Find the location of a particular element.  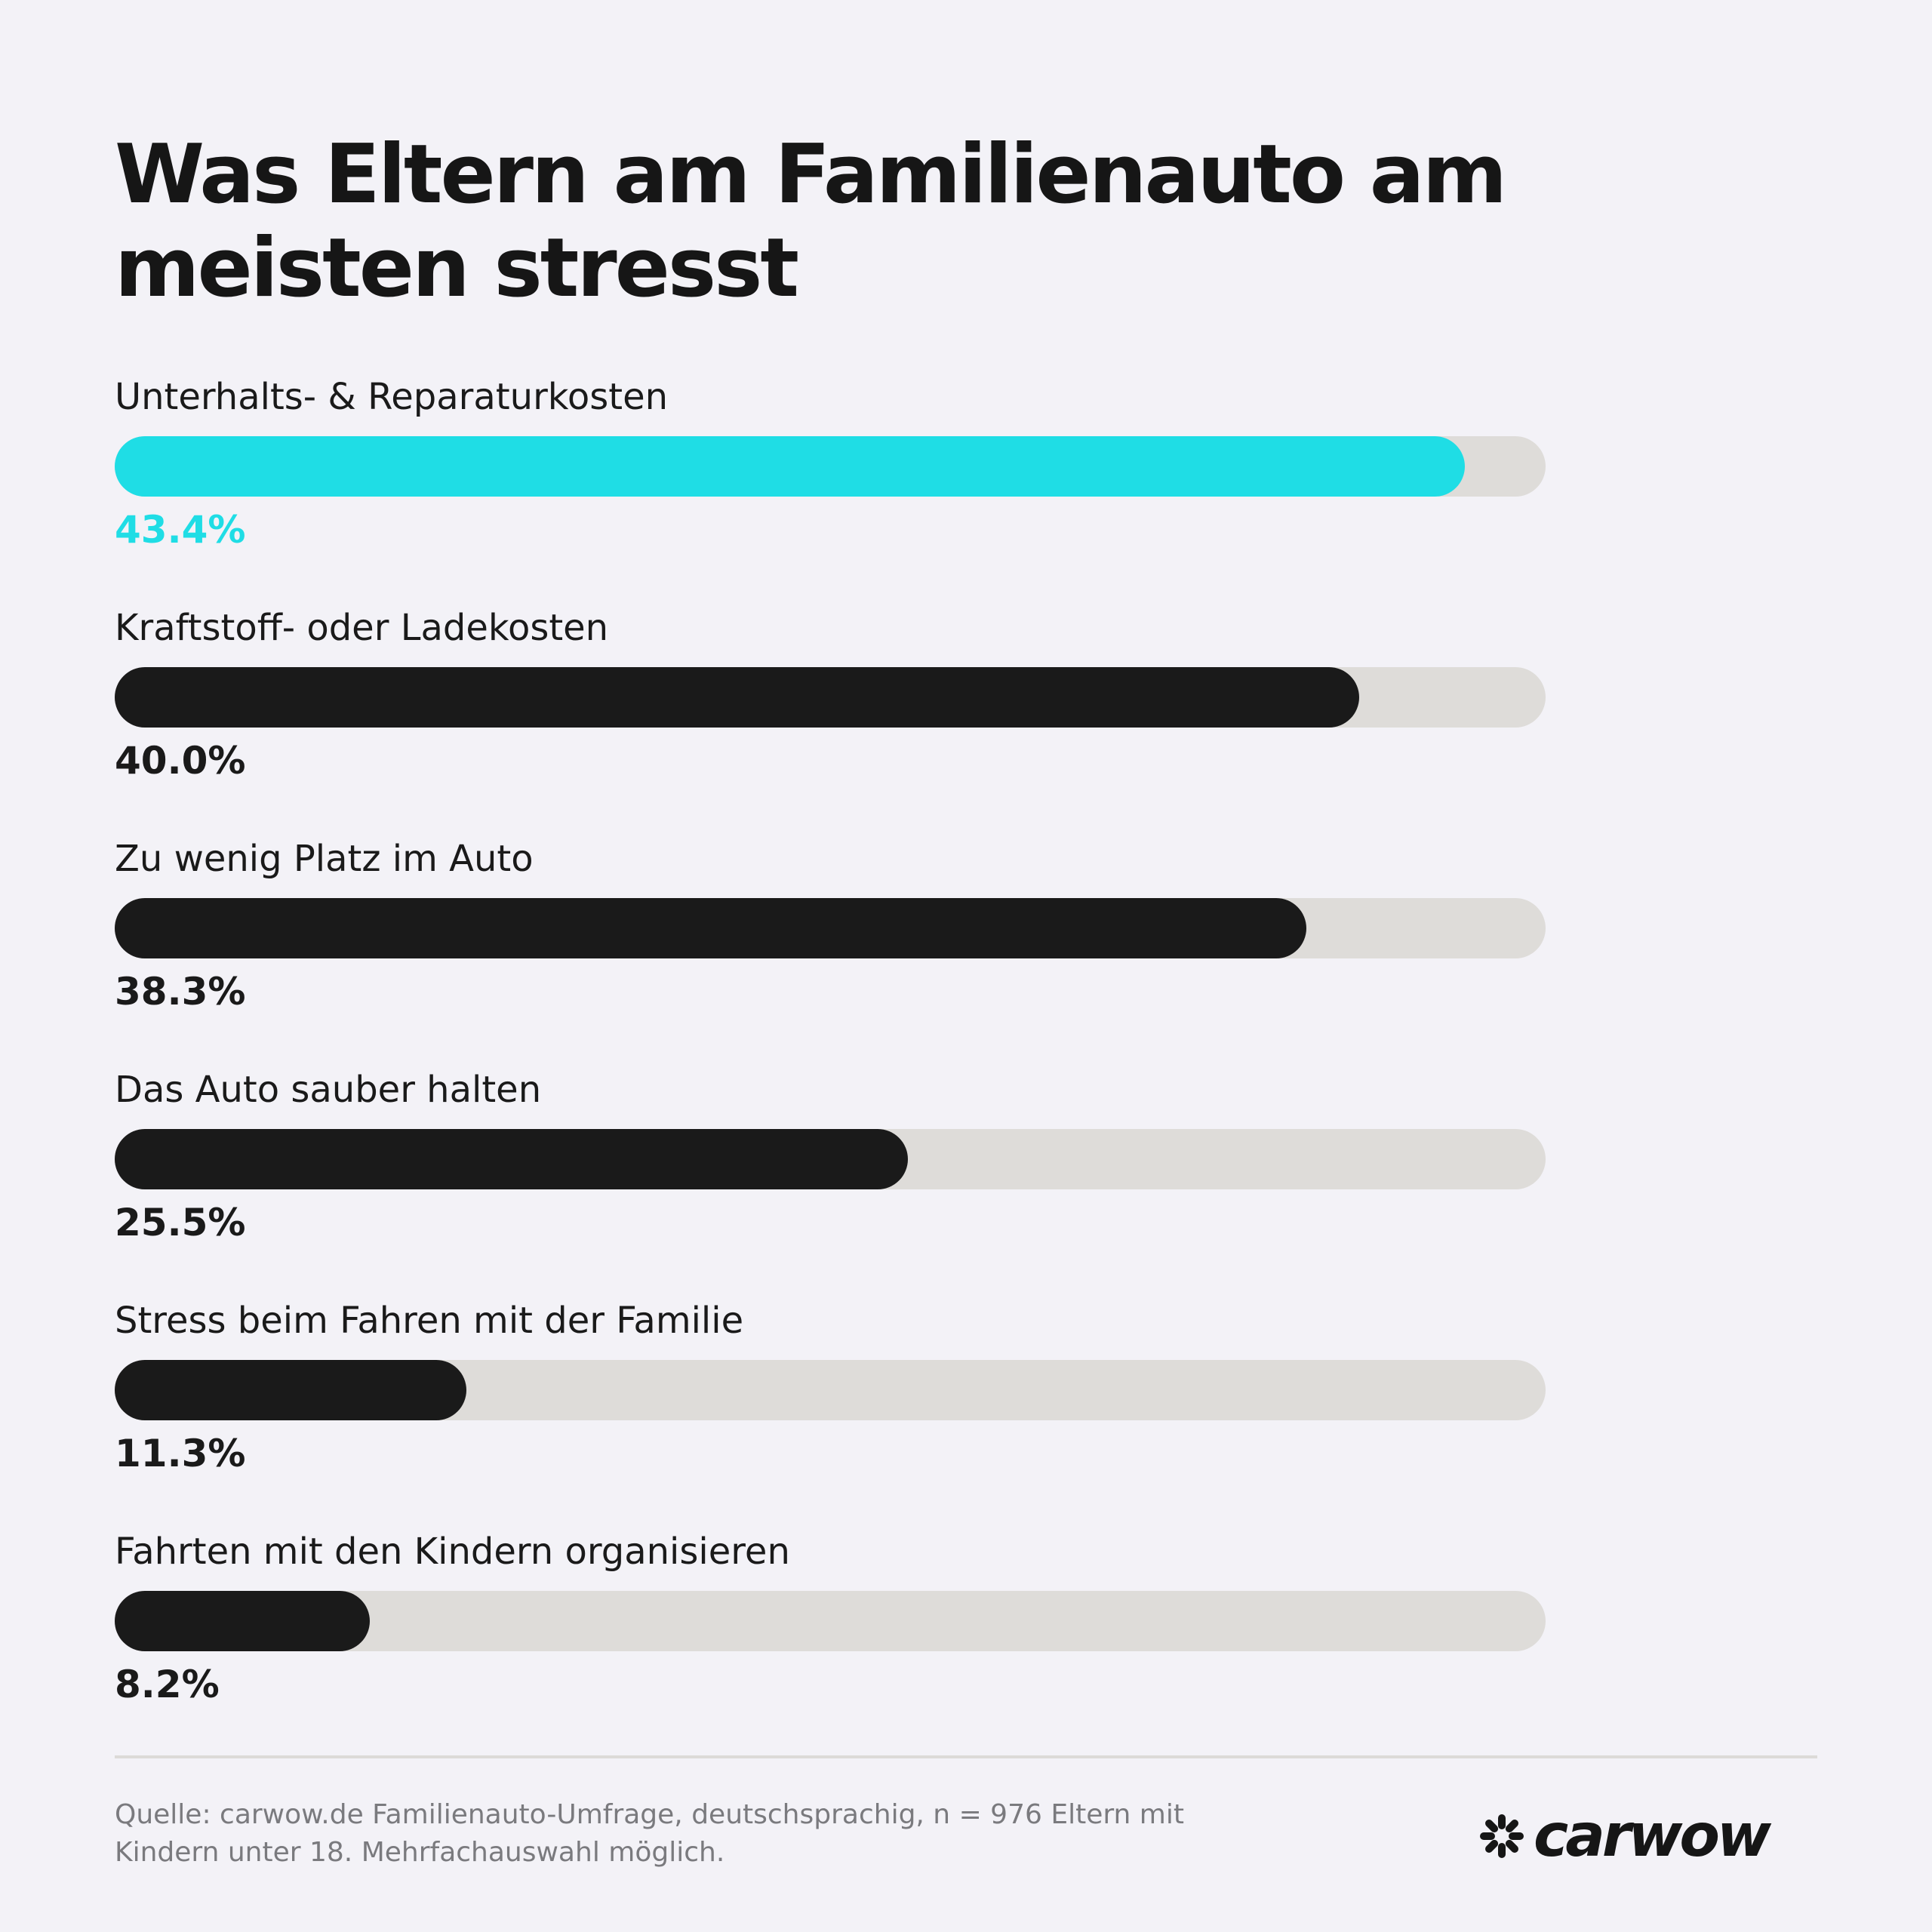

bar-row: Zu wenig Platz im Auto 38.3% is located at coordinates (830, 934).